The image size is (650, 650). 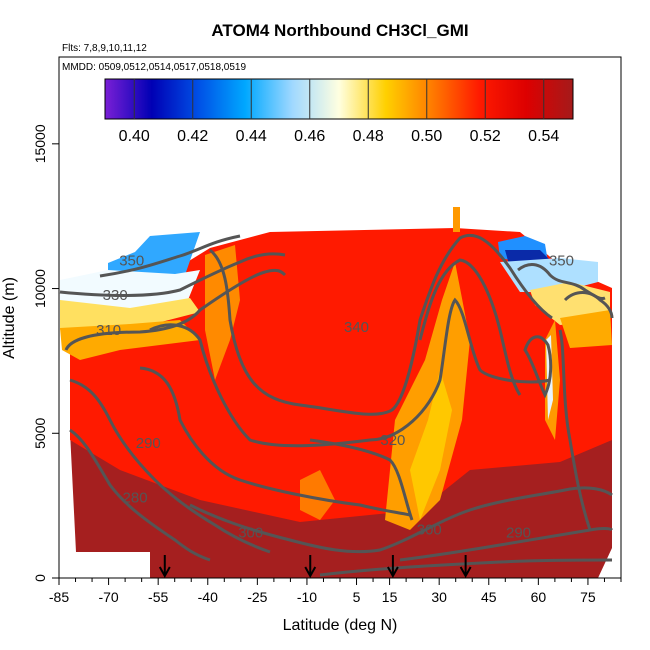 What do you see at coordinates (489, 597) in the screenshot?
I see `x-tick-label: 45` at bounding box center [489, 597].